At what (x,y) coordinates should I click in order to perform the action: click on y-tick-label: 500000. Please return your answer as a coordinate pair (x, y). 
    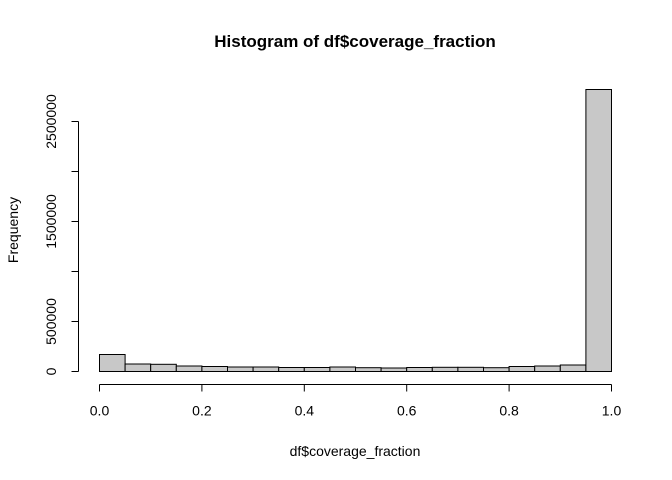
    Looking at the image, I should click on (51, 321).